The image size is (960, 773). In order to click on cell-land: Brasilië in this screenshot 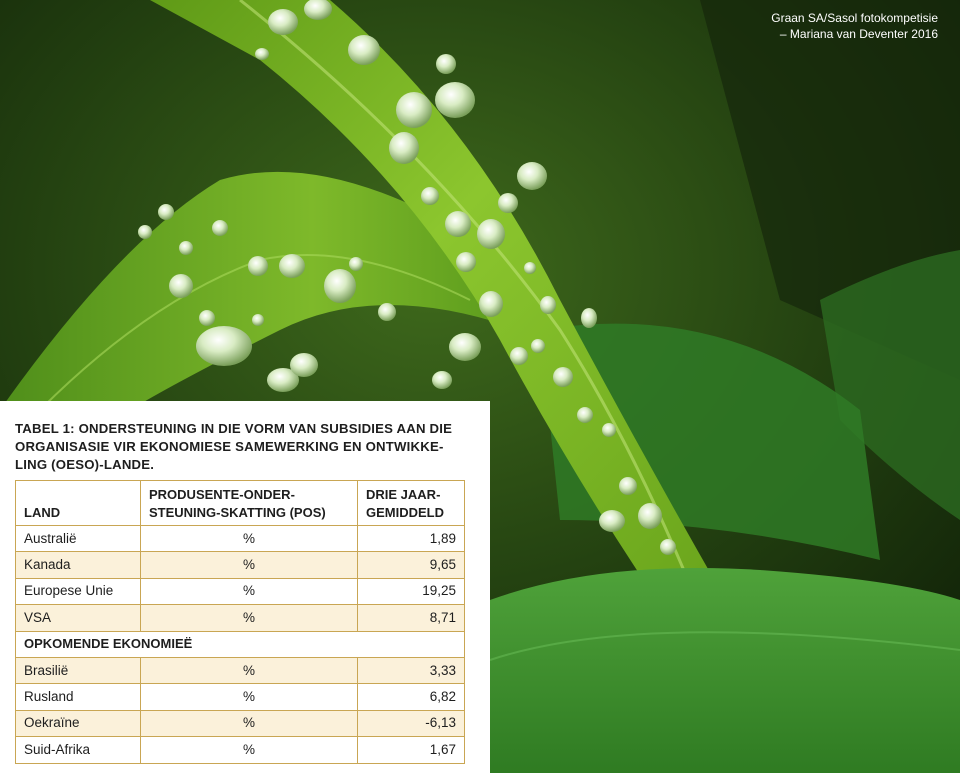, I will do `click(78, 670)`.